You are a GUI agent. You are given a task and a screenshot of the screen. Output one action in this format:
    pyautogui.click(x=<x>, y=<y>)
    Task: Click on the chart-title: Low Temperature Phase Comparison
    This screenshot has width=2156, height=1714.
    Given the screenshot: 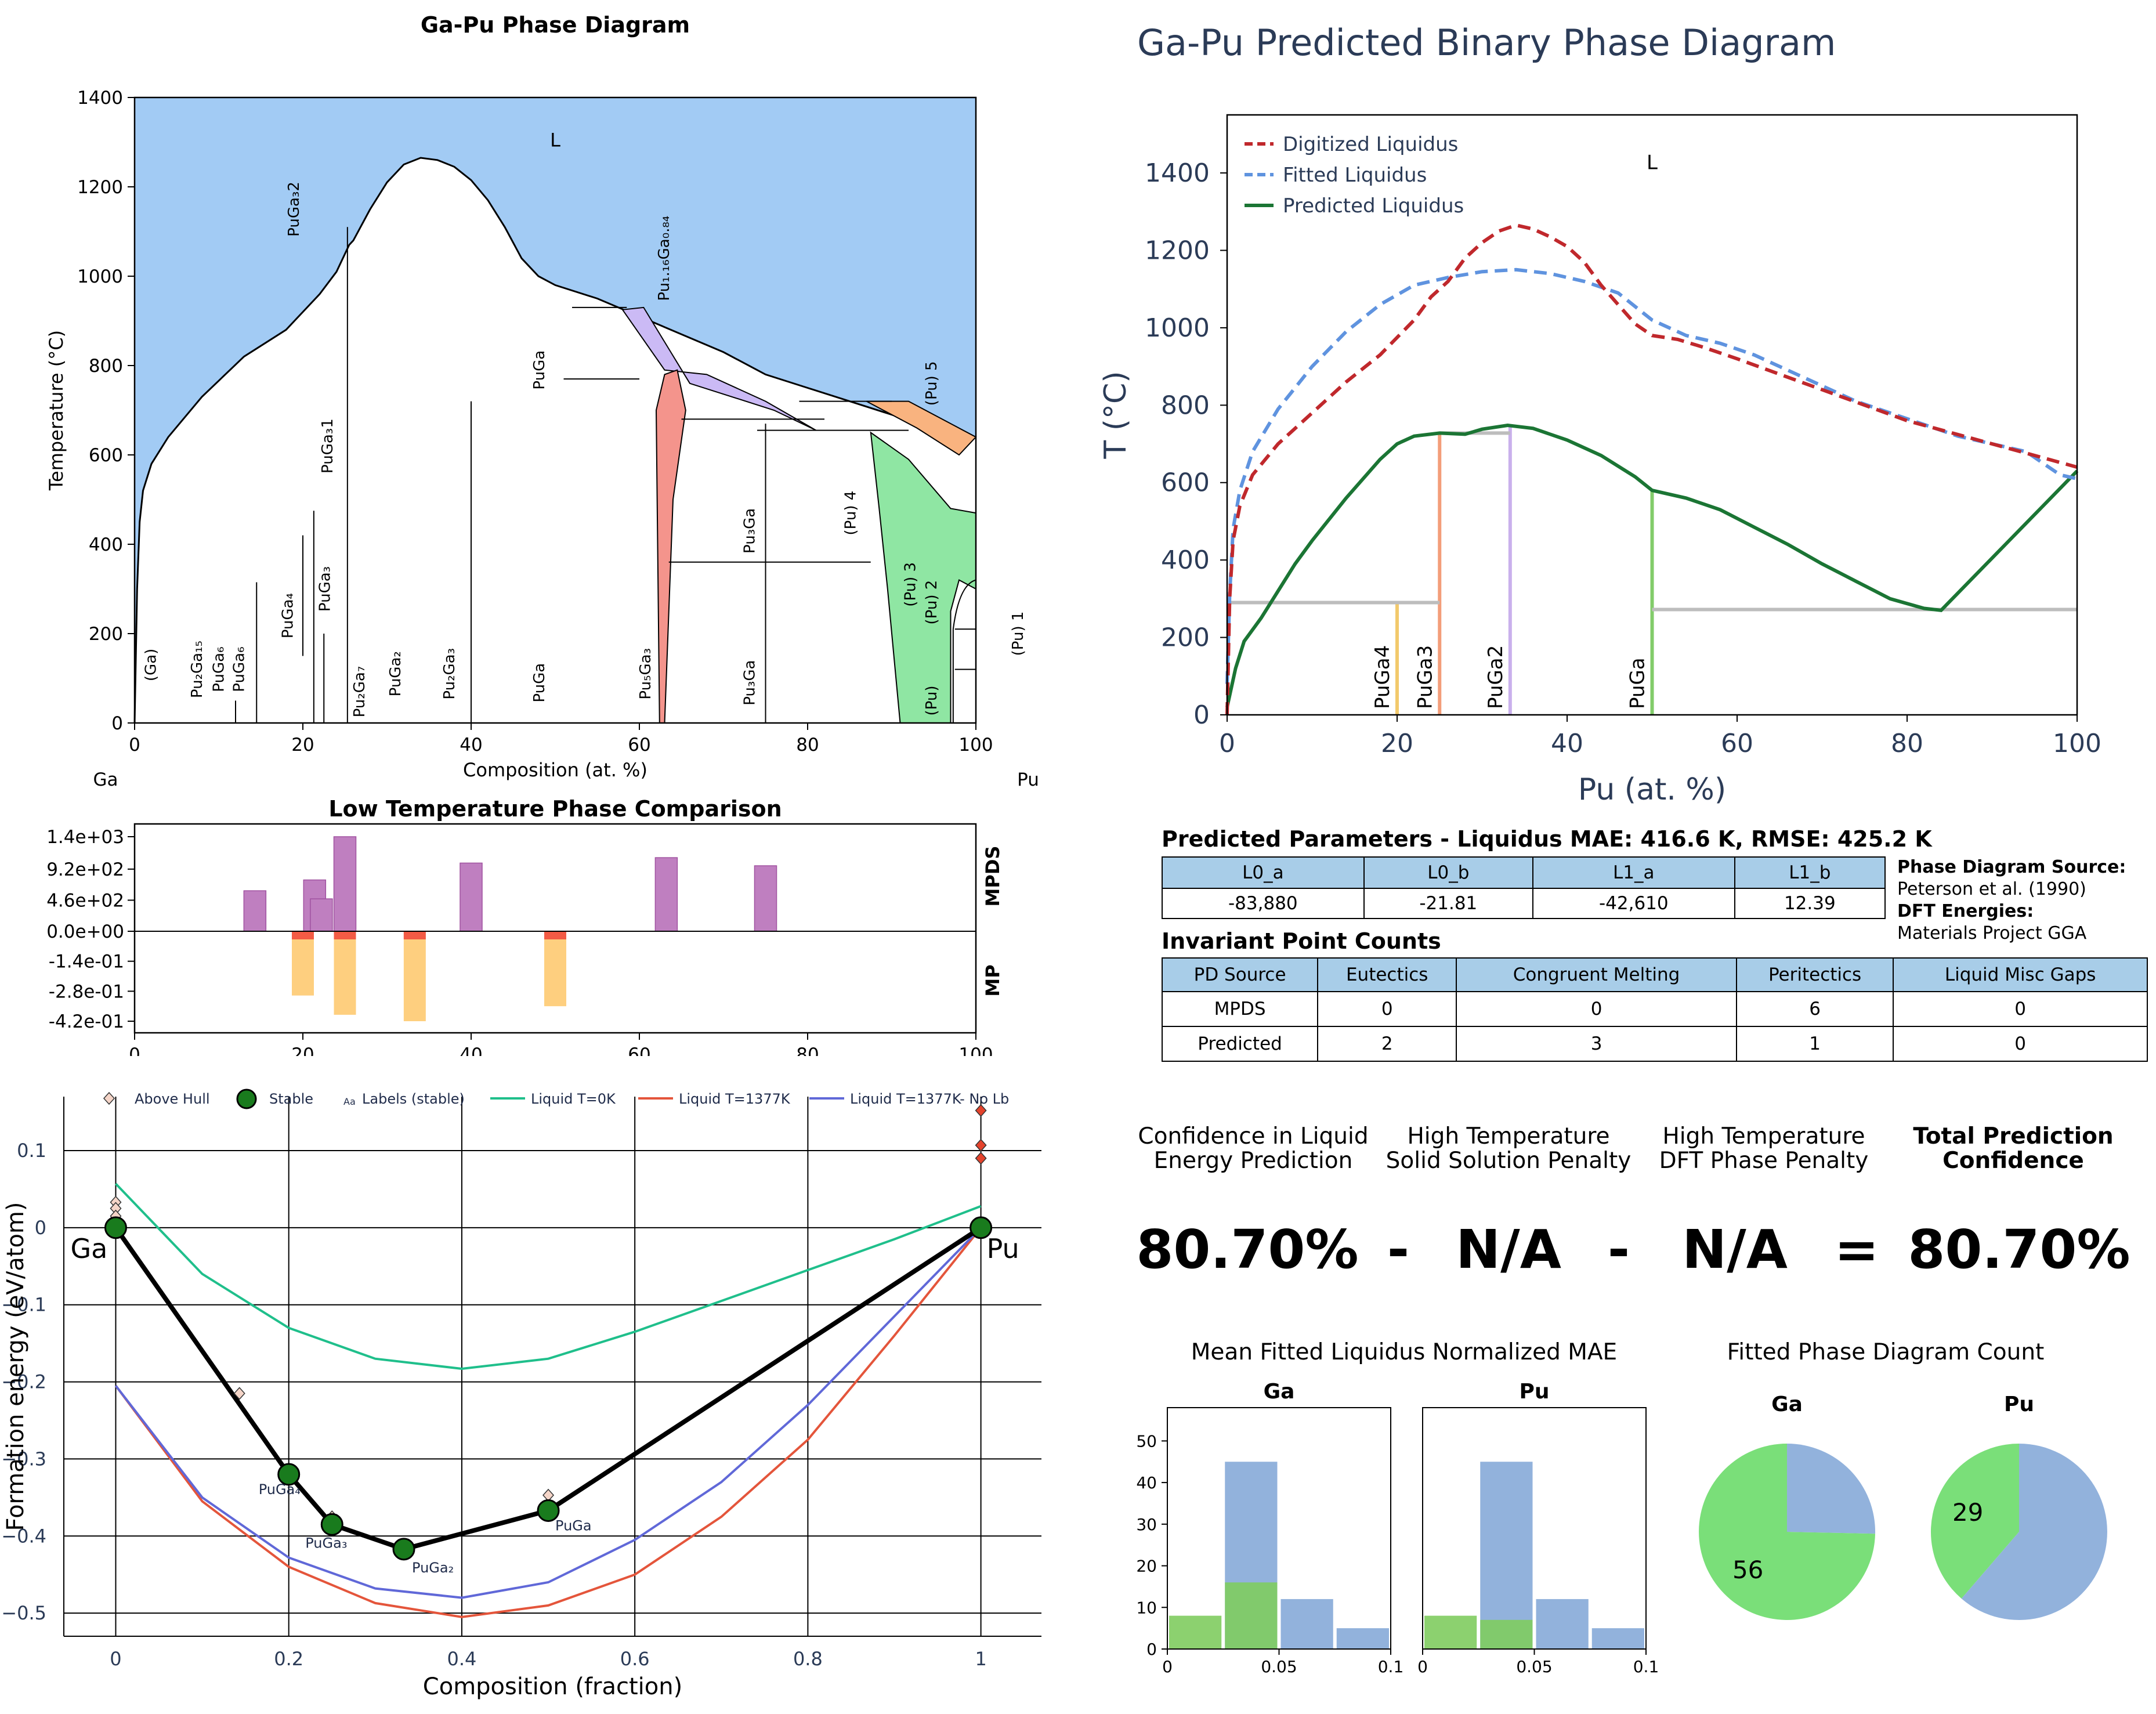 What is the action you would take?
    pyautogui.click(x=555, y=809)
    